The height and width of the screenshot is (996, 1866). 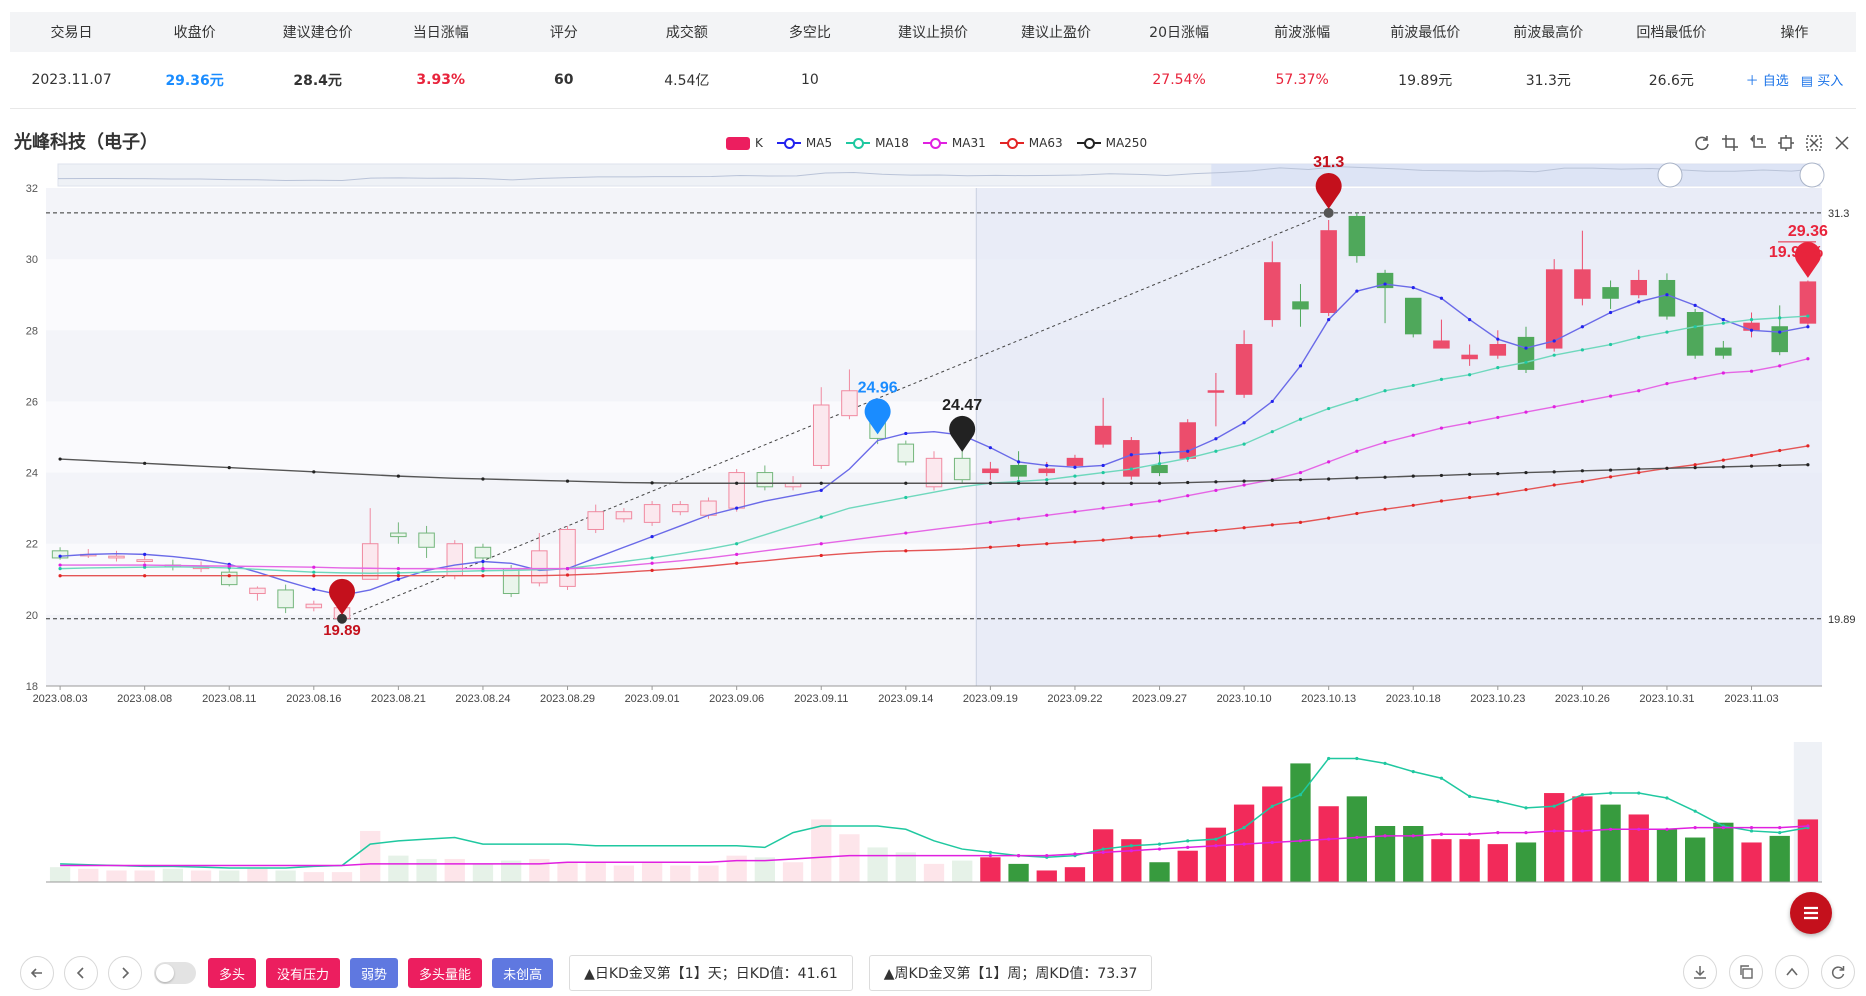 What do you see at coordinates (1792, 972) in the screenshot?
I see `scroll-top-button` at bounding box center [1792, 972].